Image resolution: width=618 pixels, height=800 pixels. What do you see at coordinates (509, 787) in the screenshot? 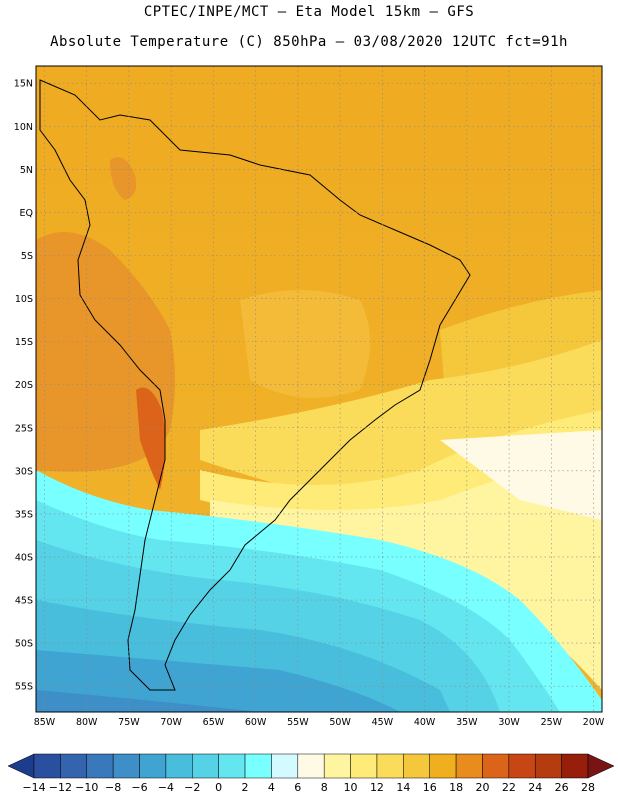
I see `colorbar-label: 22` at bounding box center [509, 787].